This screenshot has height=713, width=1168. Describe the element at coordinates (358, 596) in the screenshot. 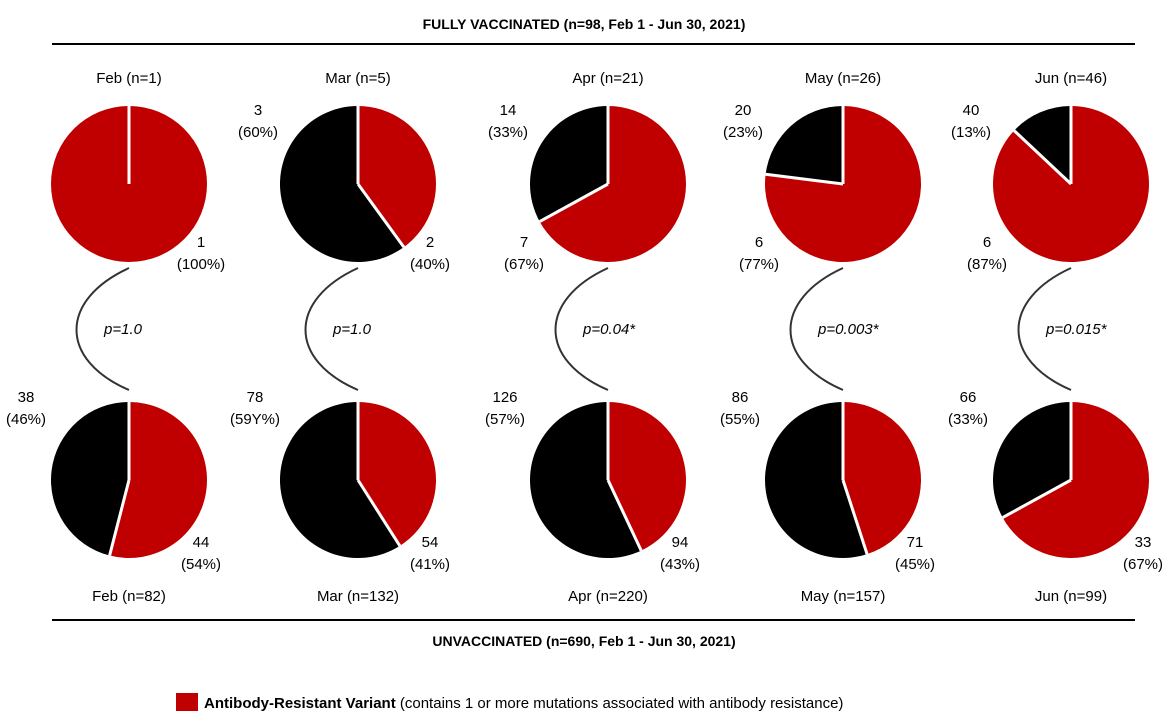

I see `pie-title: Mar (n=132)` at that location.